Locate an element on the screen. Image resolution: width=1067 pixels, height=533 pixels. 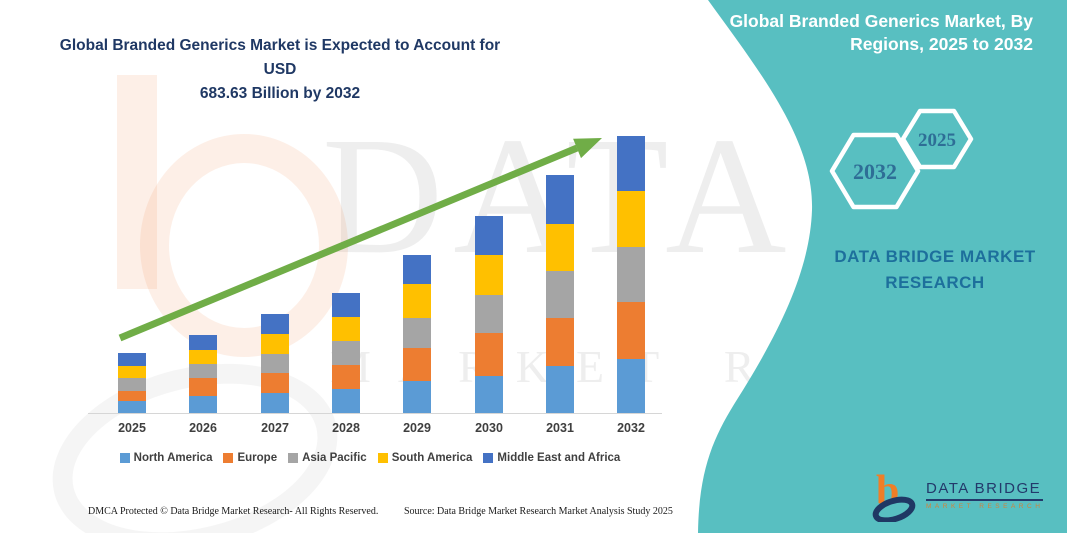
legend-label: Europe is located at coordinates (257, 458).